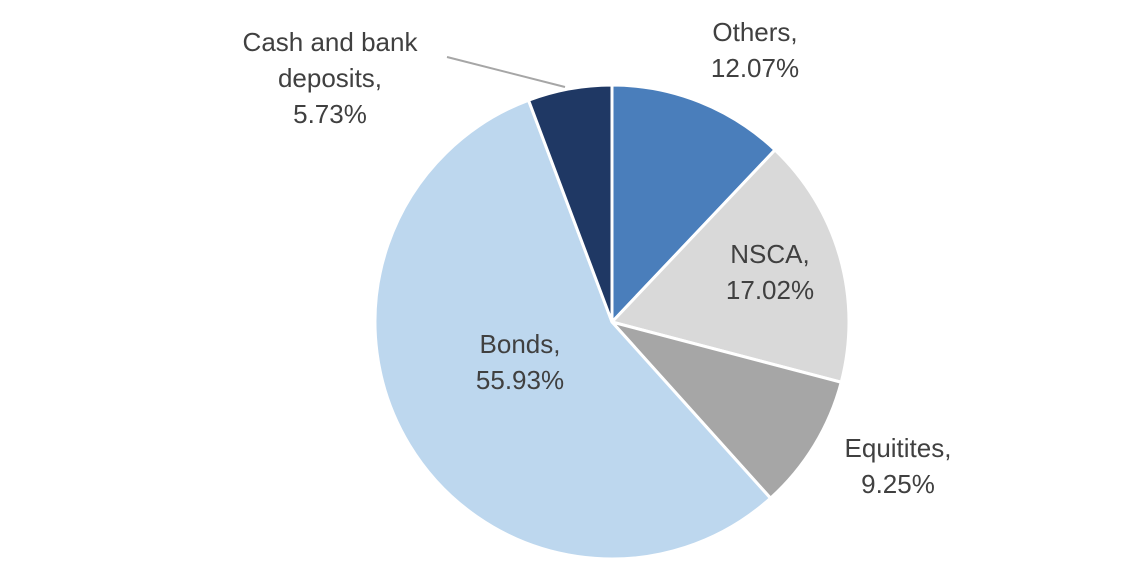 The image size is (1132, 570). What do you see at coordinates (770, 272) in the screenshot?
I see `slice-label-nsca: NSCA, 17.02%` at bounding box center [770, 272].